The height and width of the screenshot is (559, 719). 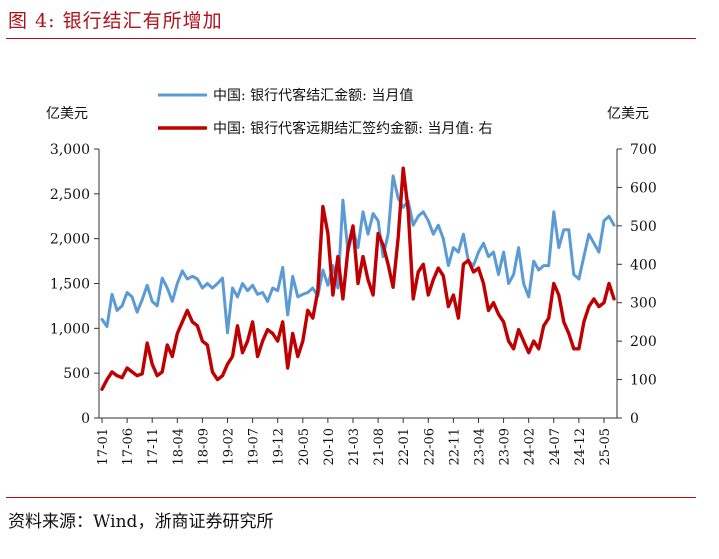 I want to click on y-left-tick-label: 1,500, so click(x=70, y=285).